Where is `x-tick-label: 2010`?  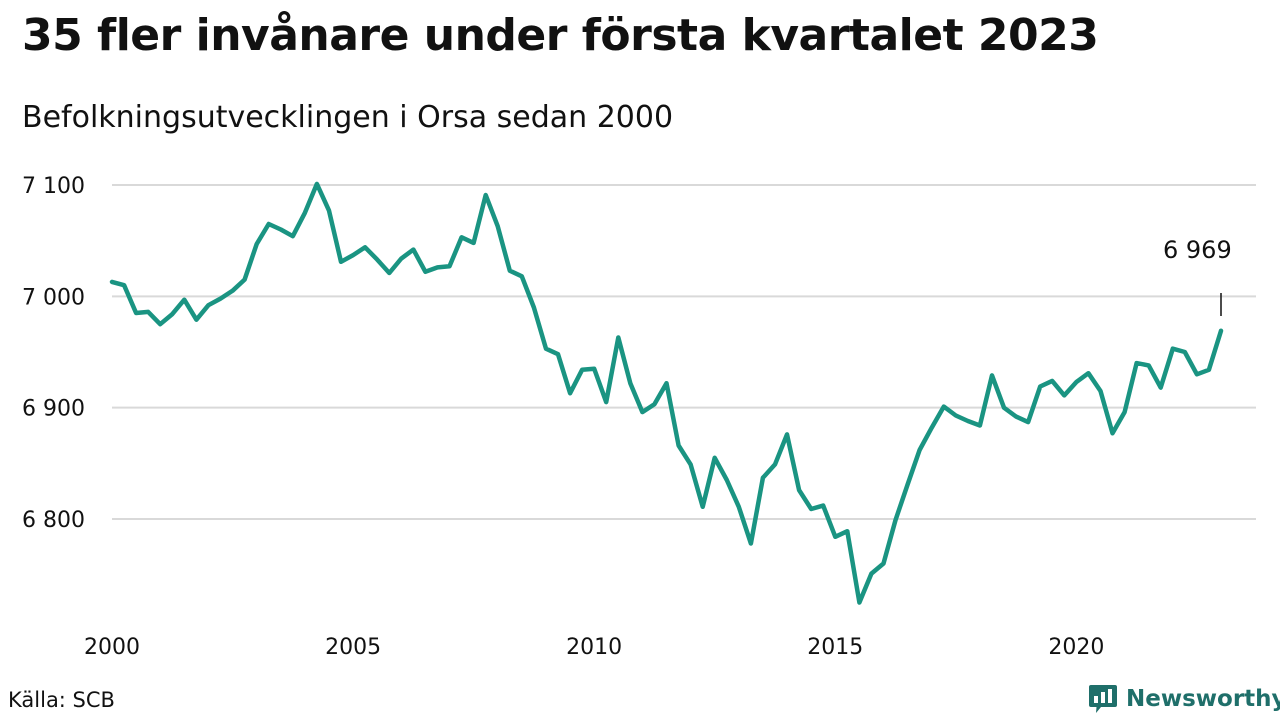
x-tick-label: 2010 is located at coordinates (594, 647).